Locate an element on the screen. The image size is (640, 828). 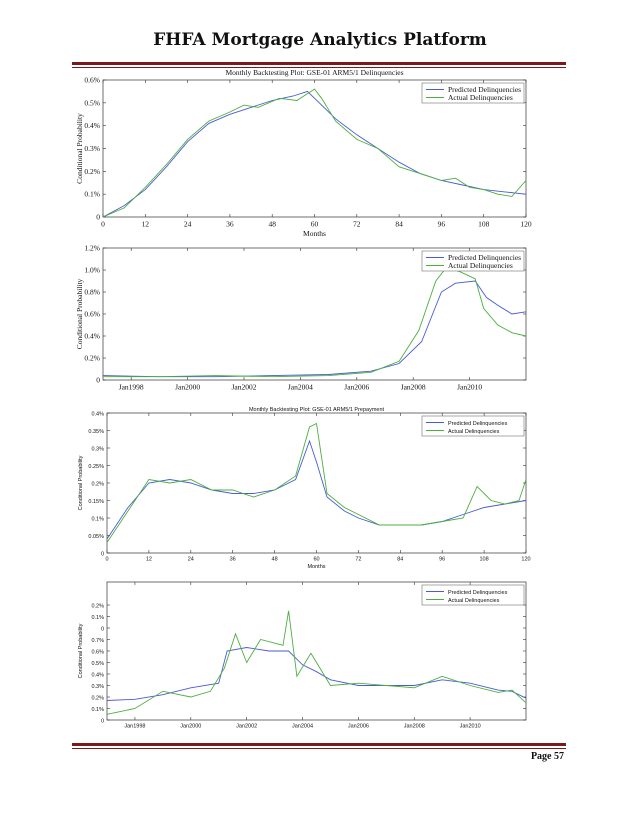
page-number: Page 57 is located at coordinates (547, 756).